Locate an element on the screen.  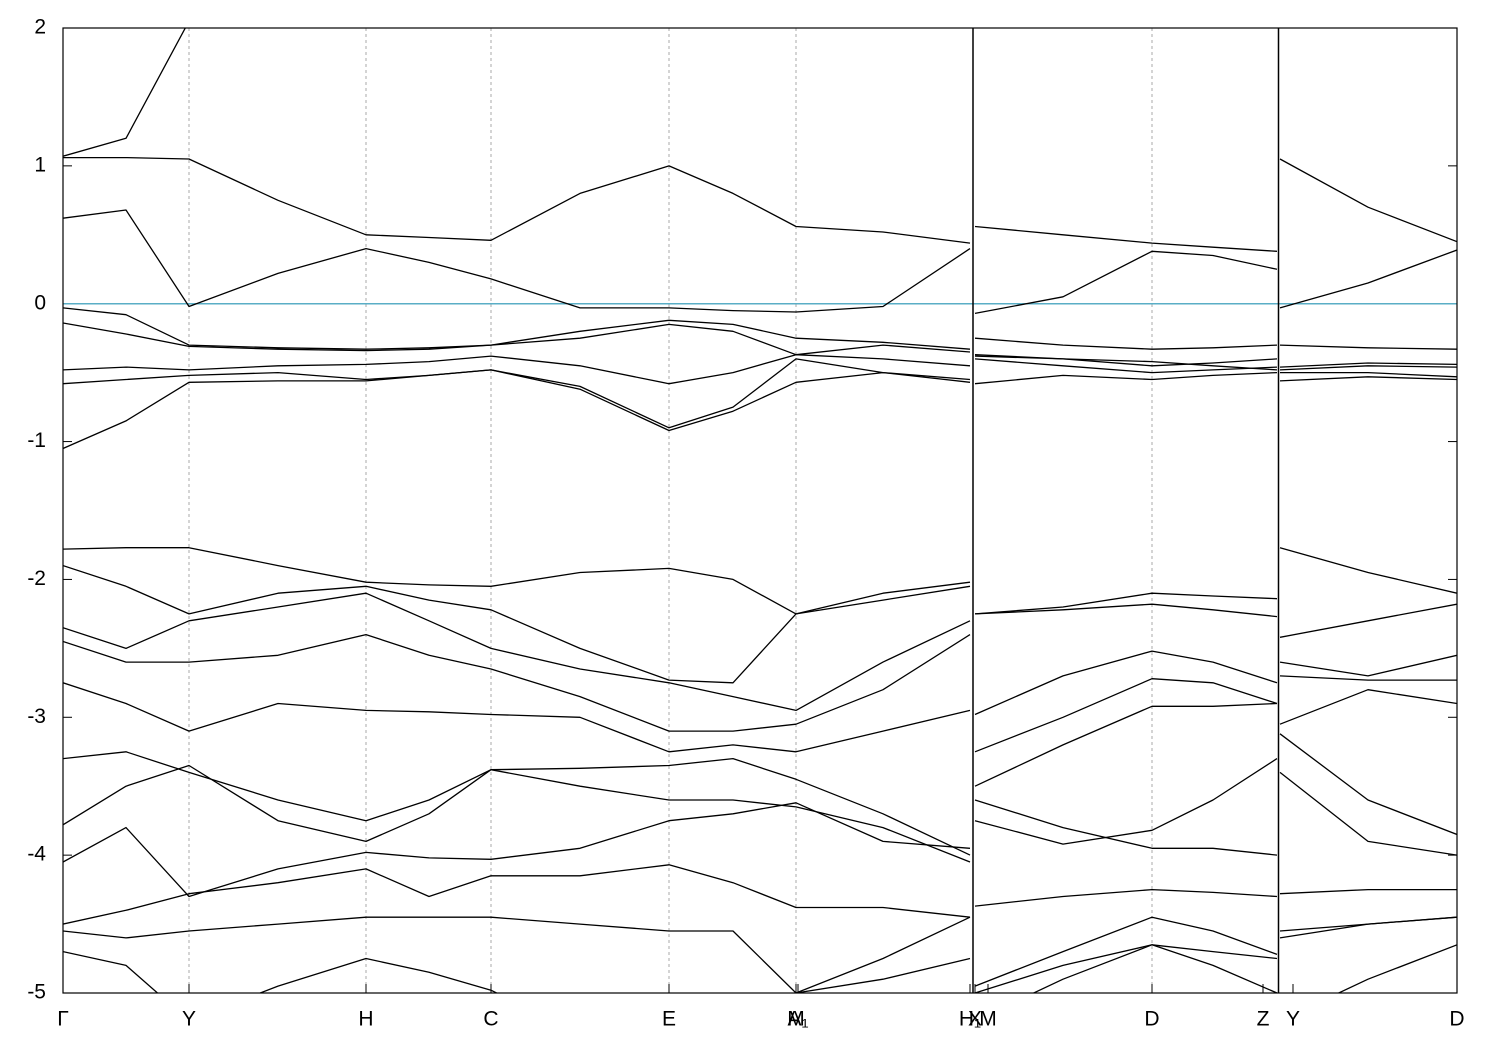
x-tick-label: X is located at coordinates (975, 1019).